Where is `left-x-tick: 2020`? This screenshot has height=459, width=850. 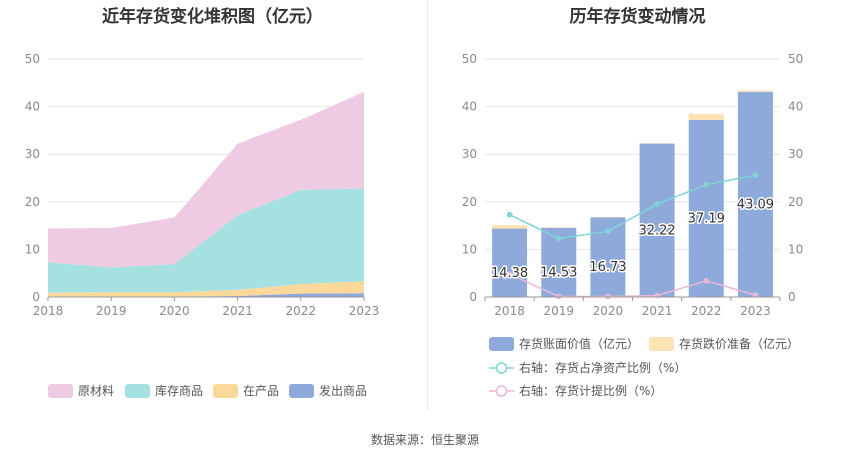
left-x-tick: 2020 is located at coordinates (174, 311).